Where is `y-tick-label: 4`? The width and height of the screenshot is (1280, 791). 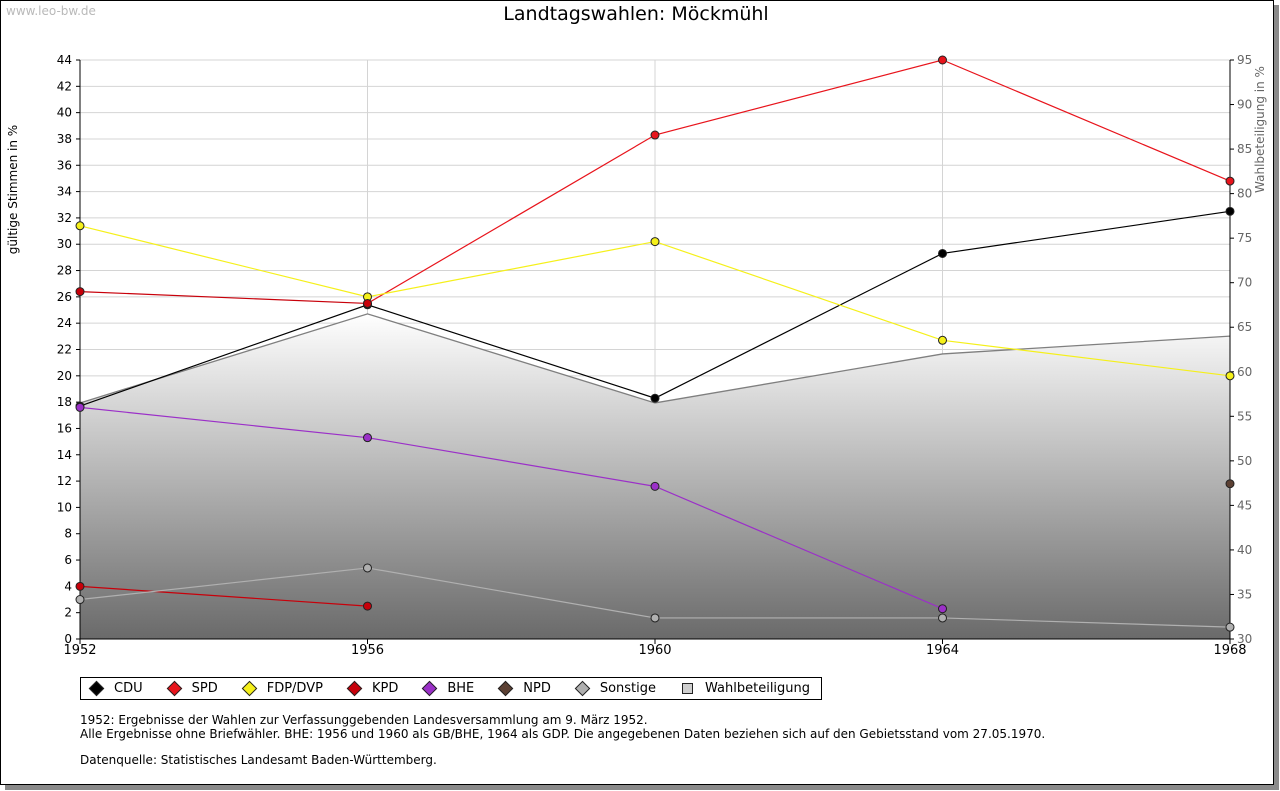
y-tick-label: 4 is located at coordinates (68, 586).